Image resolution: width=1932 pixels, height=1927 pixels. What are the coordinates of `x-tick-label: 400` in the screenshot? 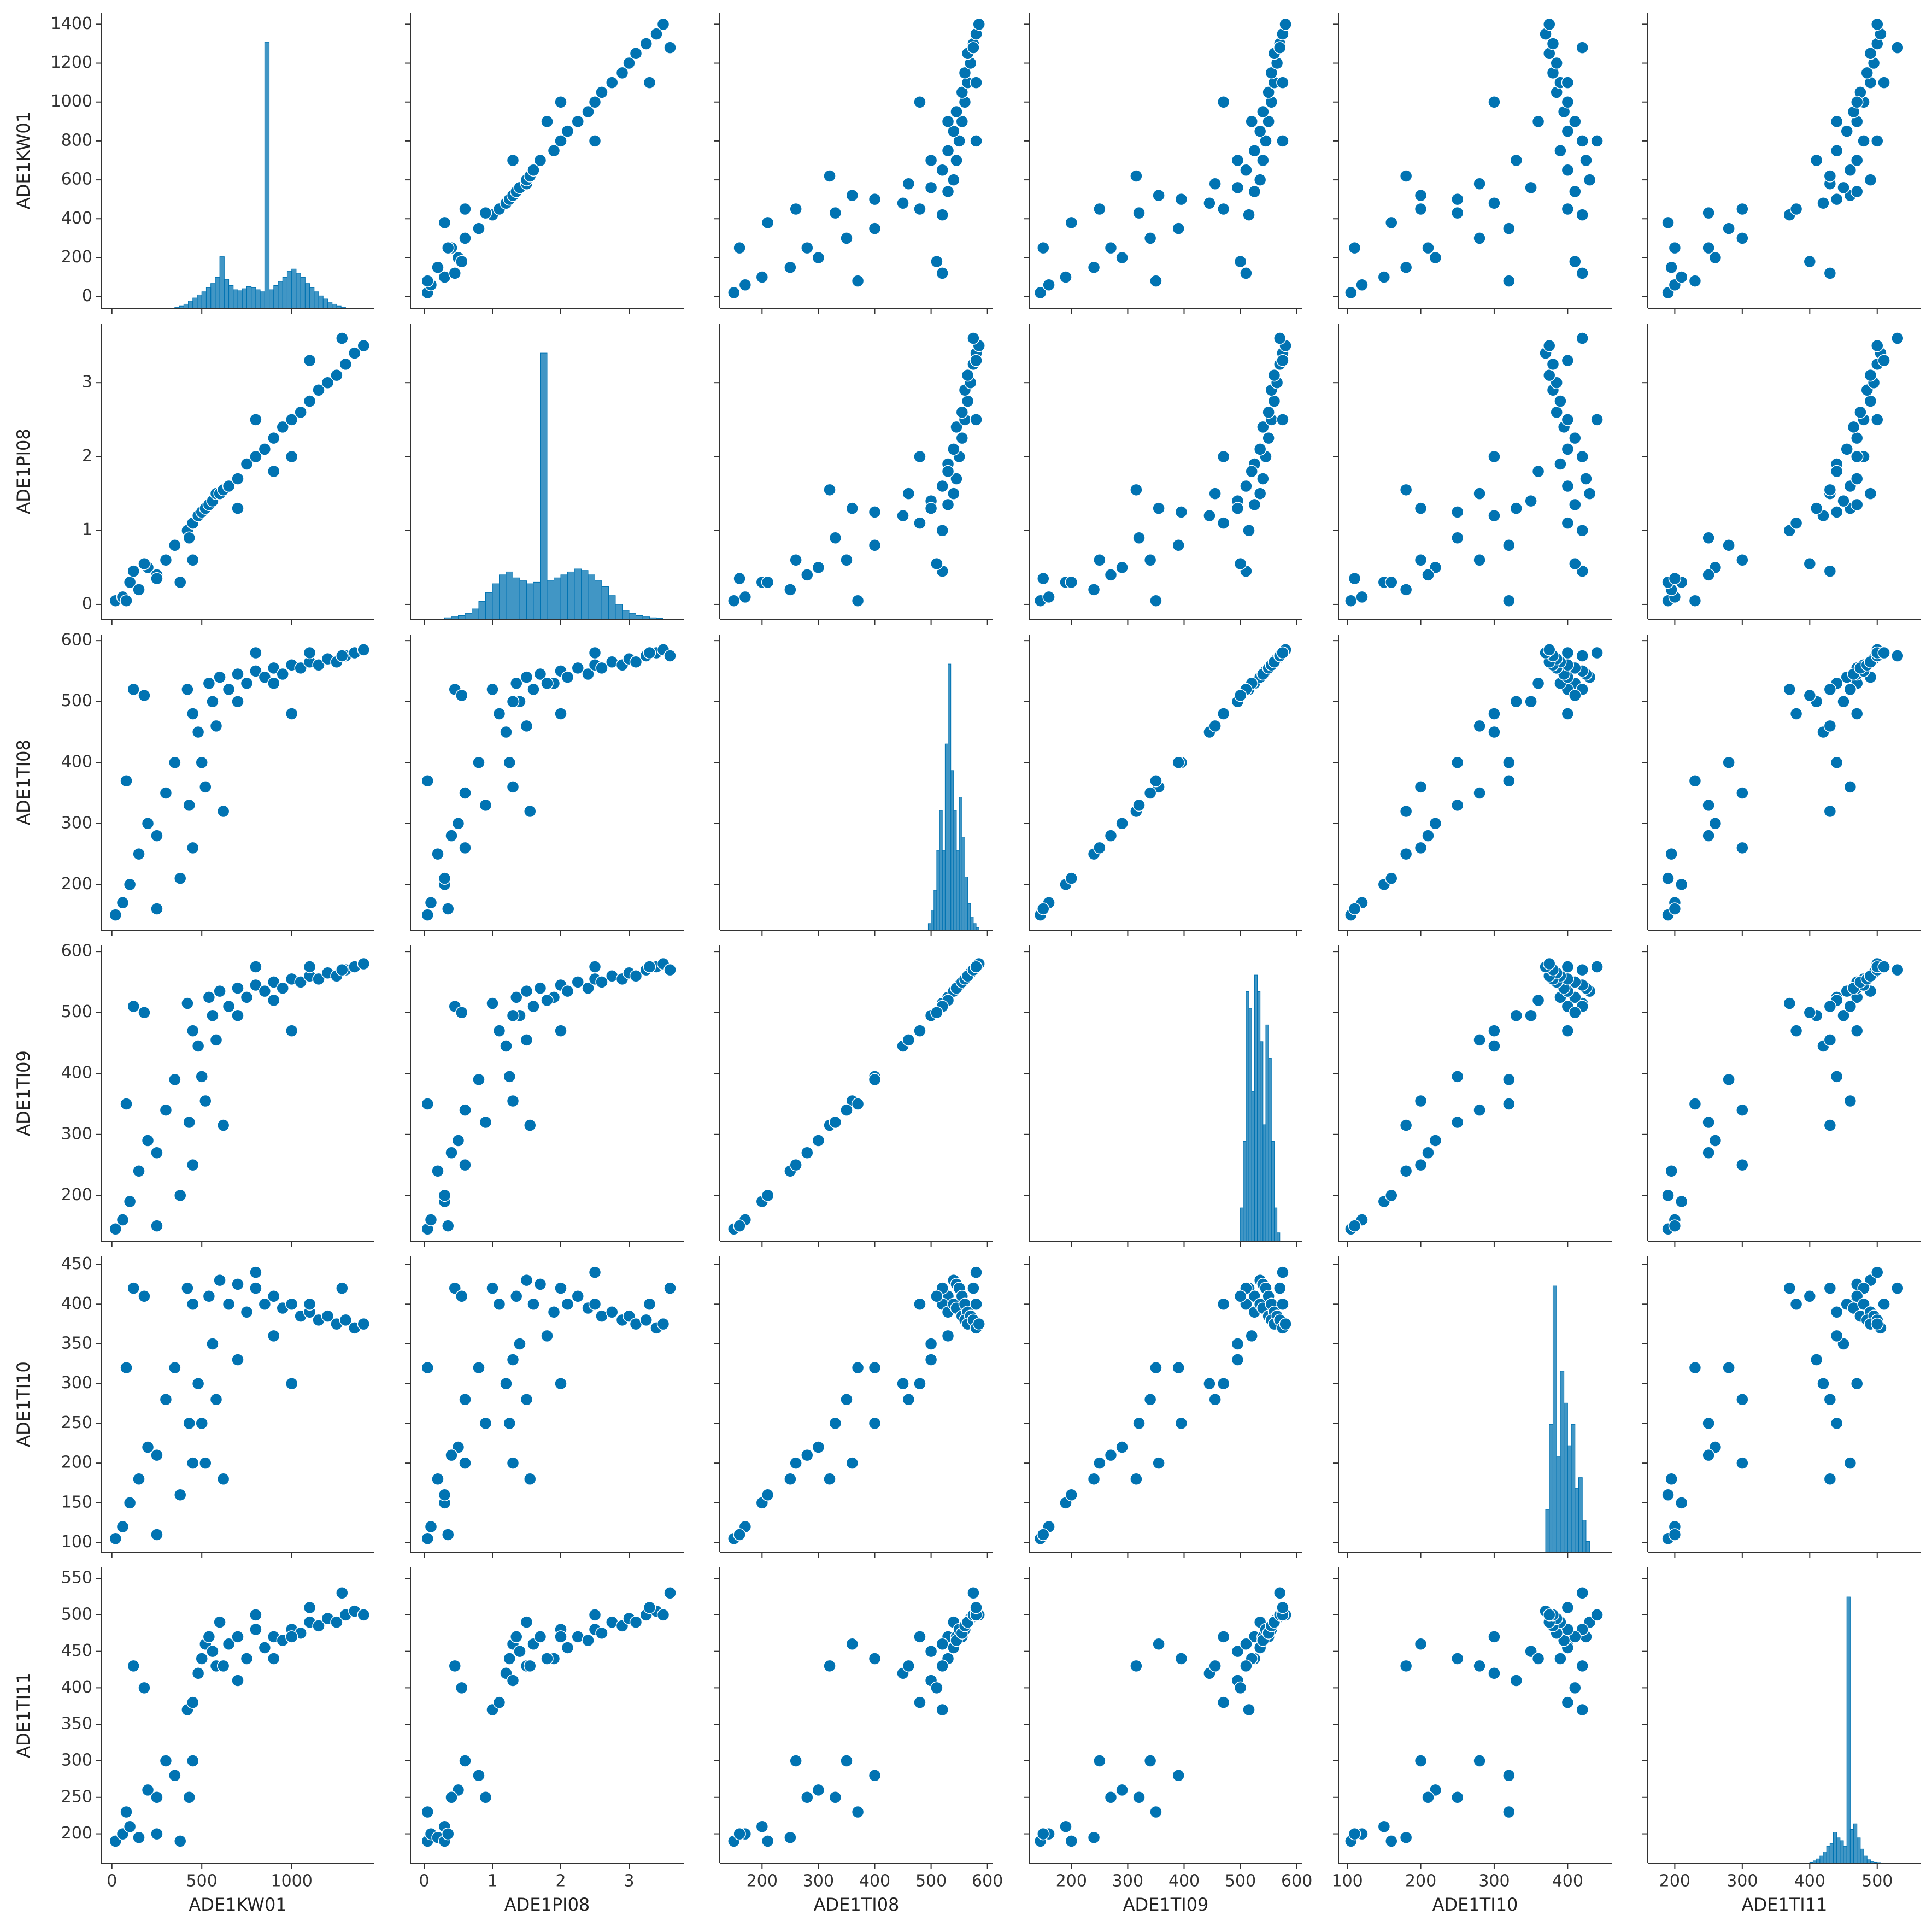 It's located at (874, 1881).